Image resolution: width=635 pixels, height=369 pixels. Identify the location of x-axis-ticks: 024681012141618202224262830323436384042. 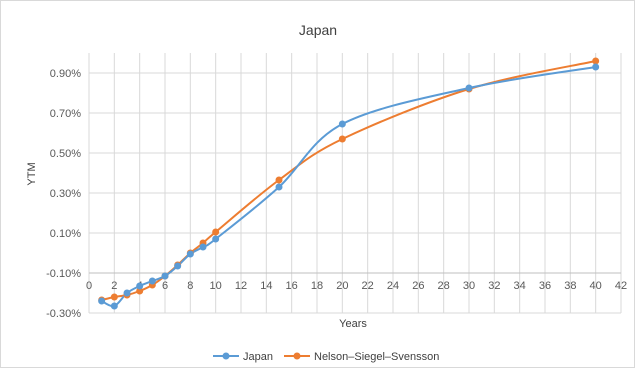
(356, 286).